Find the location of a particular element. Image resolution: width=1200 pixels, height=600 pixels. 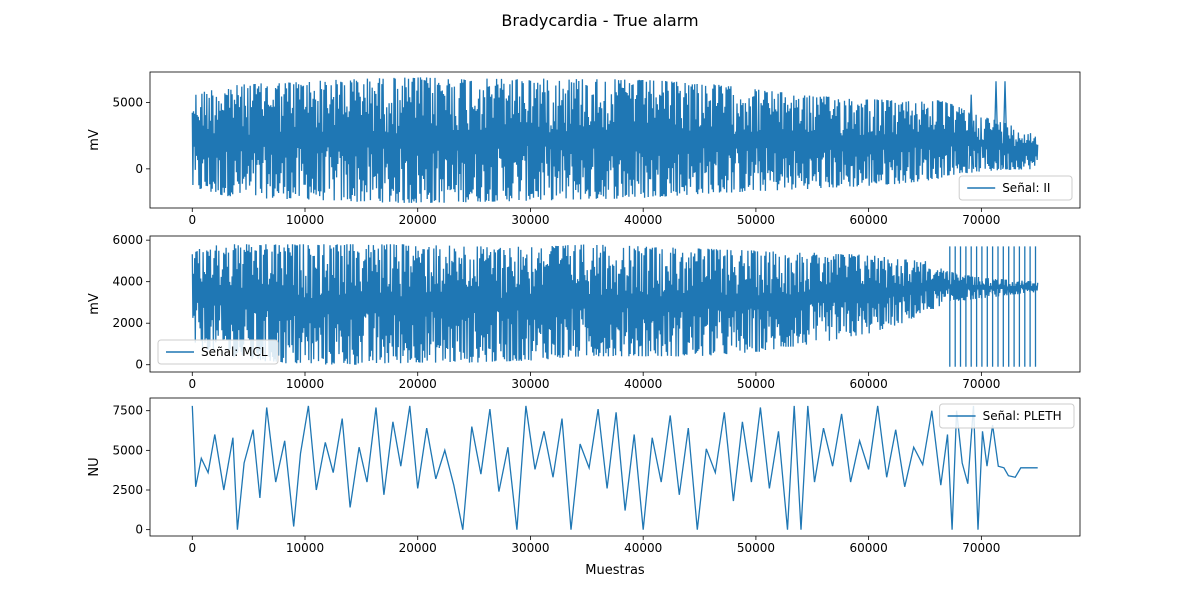

legend: Señal: II is located at coordinates (1015, 188).